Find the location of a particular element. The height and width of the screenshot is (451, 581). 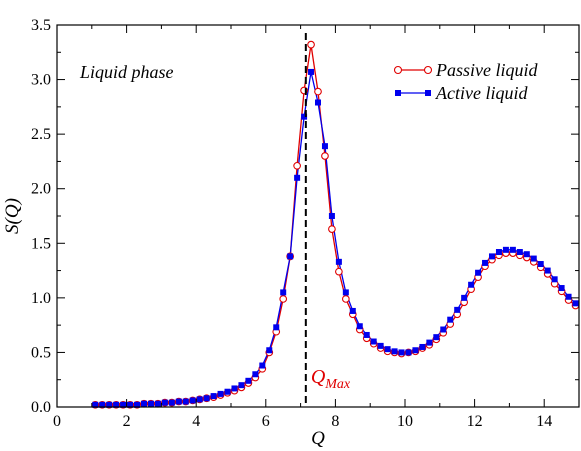

phase-annotation: Liquid phase is located at coordinates (126, 72).